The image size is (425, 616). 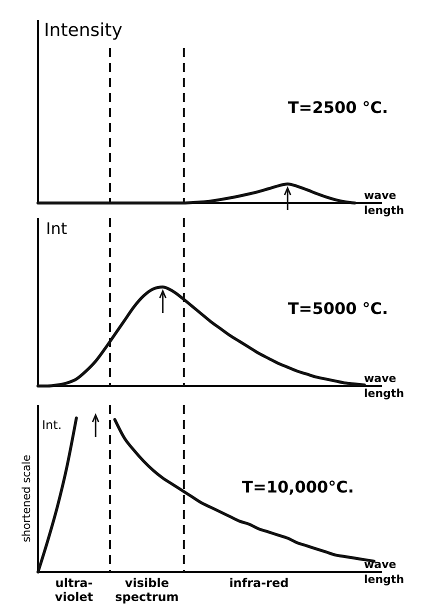 I want to click on text: T=2500 °C., so click(x=338, y=107).